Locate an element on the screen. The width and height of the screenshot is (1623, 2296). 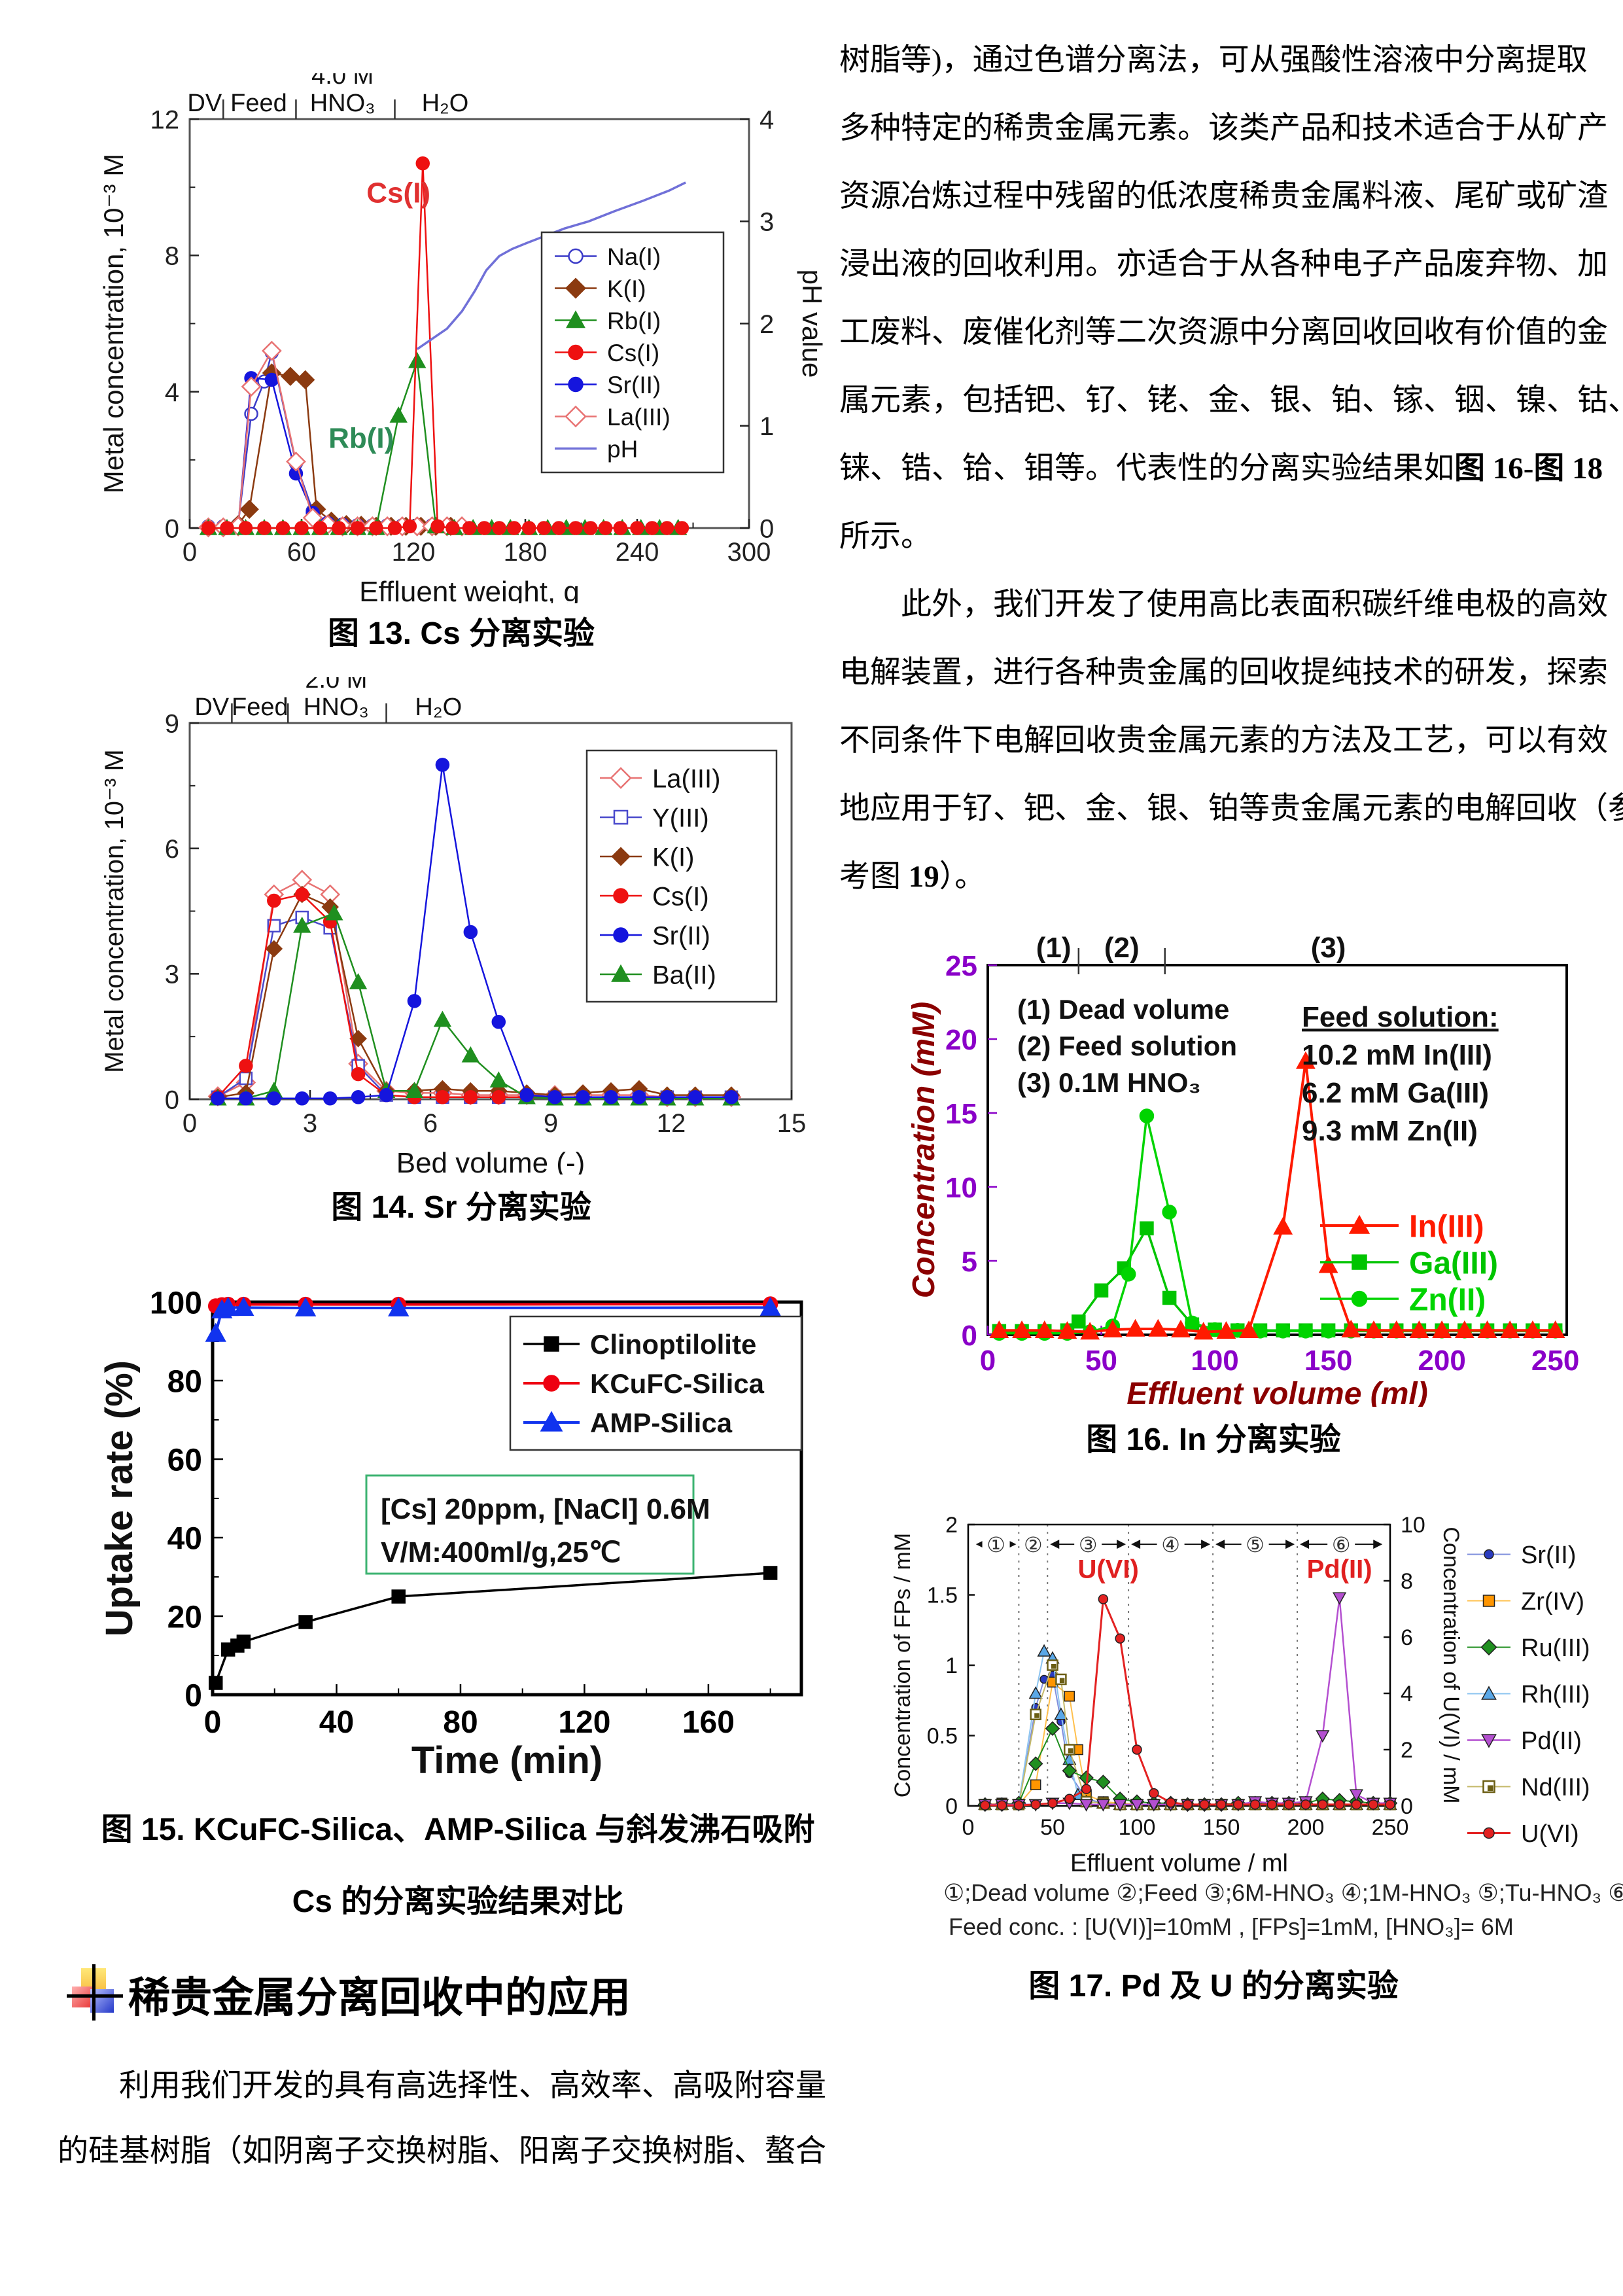
svg-text: 6.2 mM Ga(III) is located at coordinates (1395, 1093).